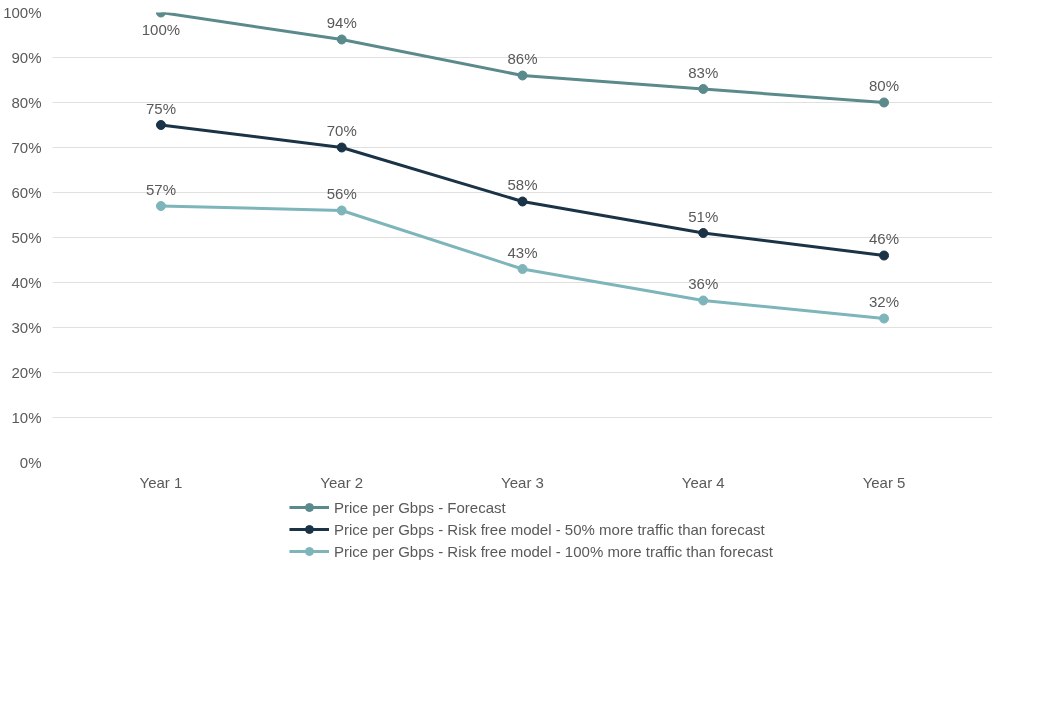 This screenshot has width=1051, height=704. What do you see at coordinates (703, 216) in the screenshot?
I see `data-label: 51%` at bounding box center [703, 216].